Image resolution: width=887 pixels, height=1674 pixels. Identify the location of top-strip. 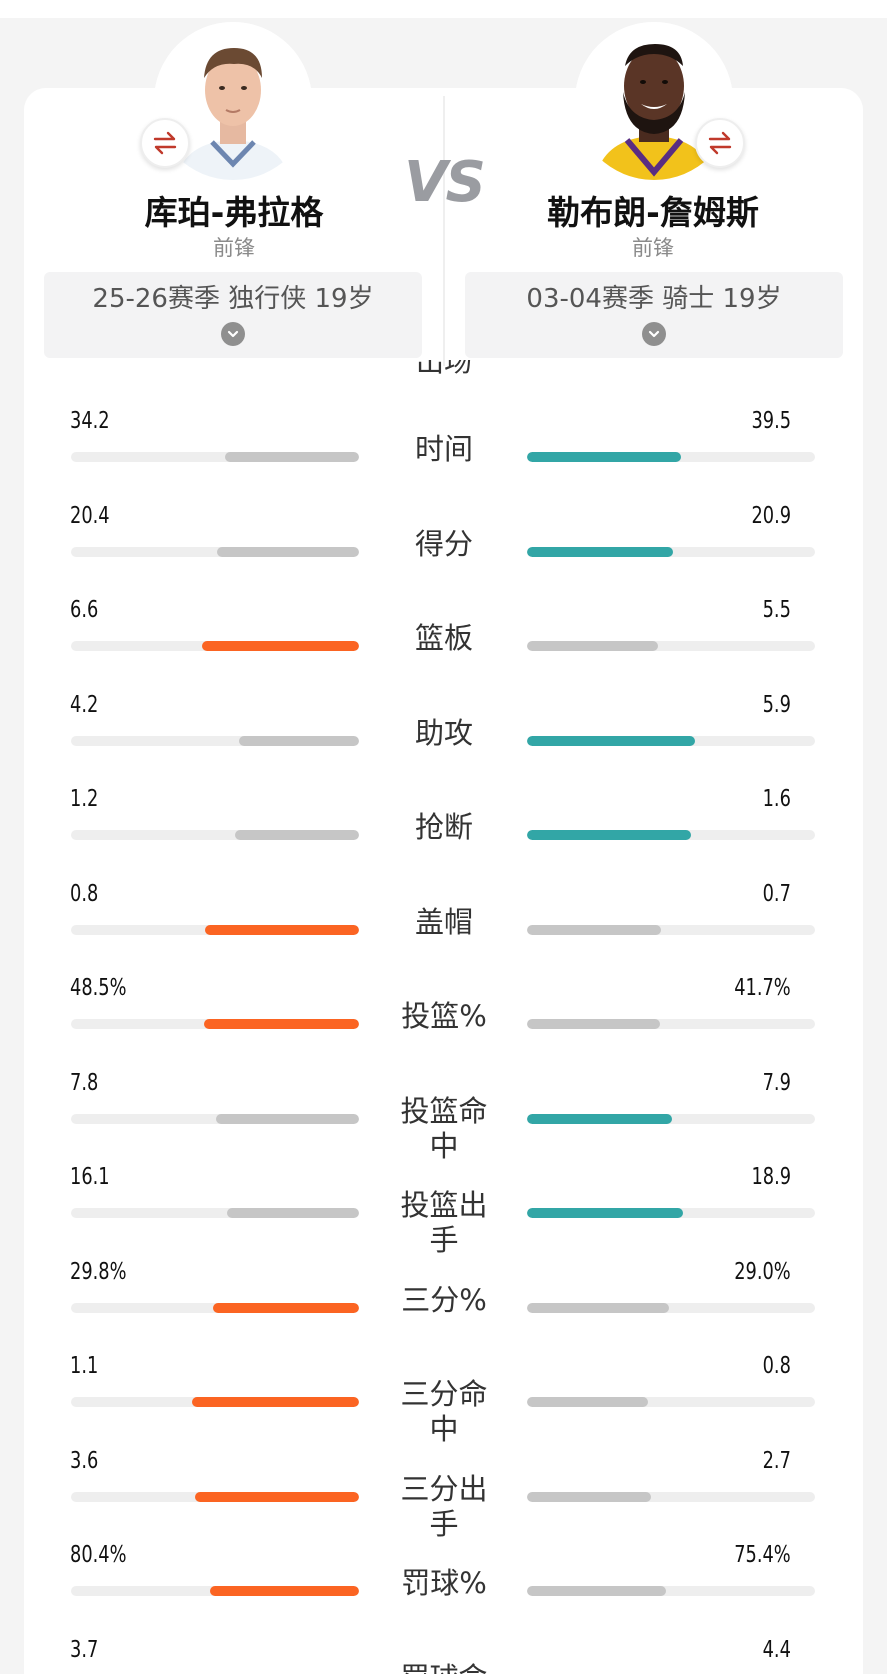
(443, 9).